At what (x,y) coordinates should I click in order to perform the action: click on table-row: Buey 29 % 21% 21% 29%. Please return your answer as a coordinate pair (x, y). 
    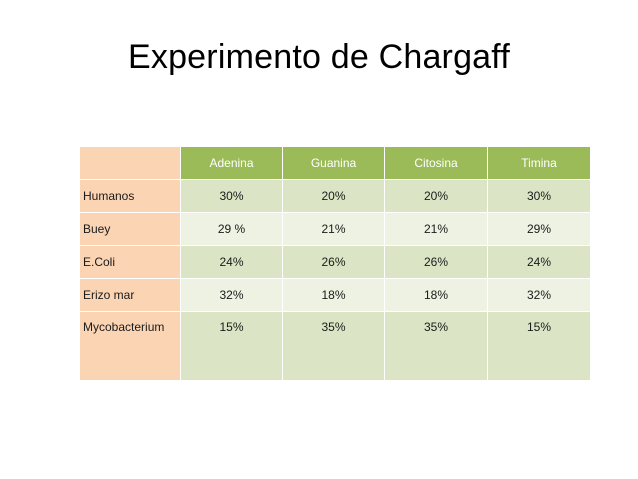
    Looking at the image, I should click on (335, 229).